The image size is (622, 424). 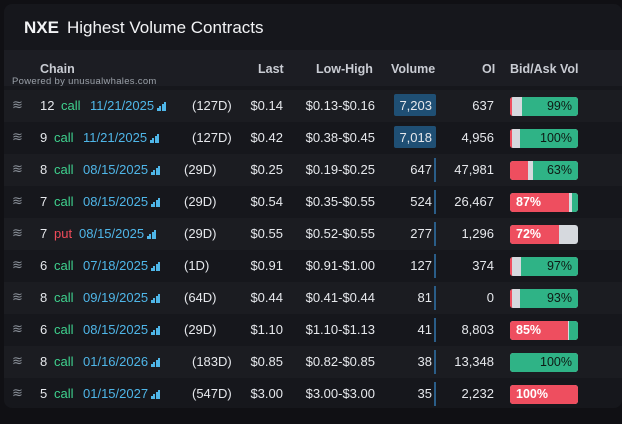 I want to click on days-to-expiry: (64D), so click(x=200, y=297).